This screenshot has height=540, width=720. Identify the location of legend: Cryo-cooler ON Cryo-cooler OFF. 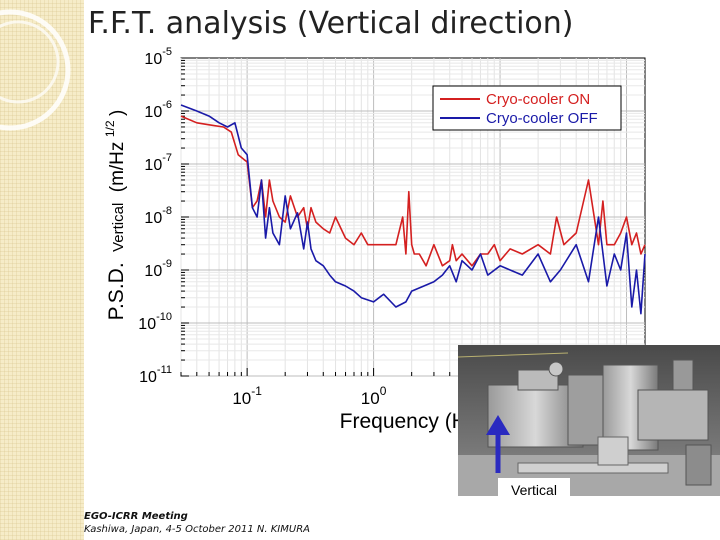
(527, 108).